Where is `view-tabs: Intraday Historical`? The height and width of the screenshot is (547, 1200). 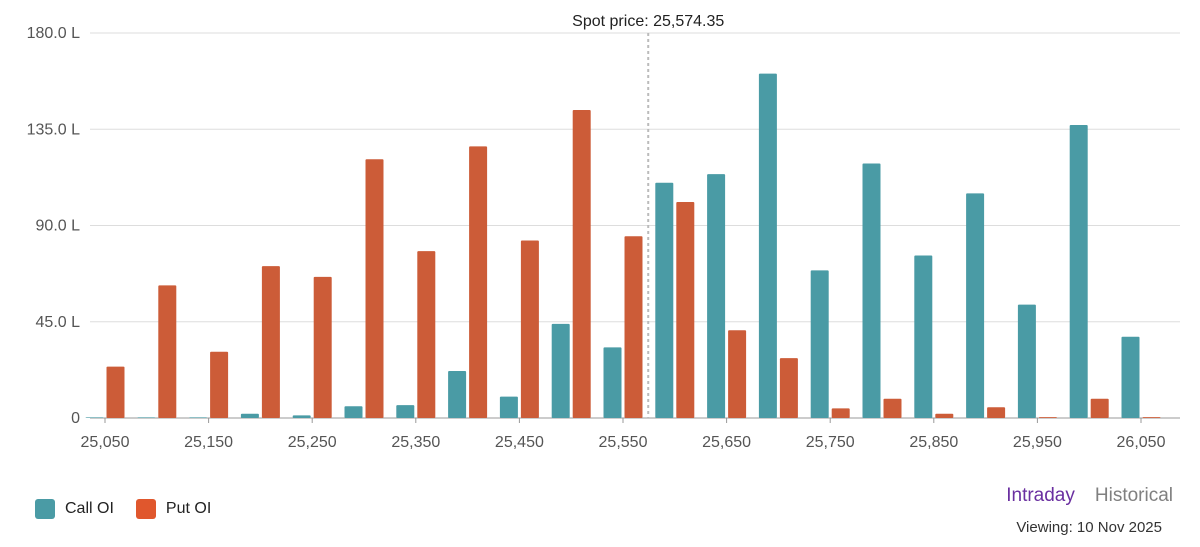
view-tabs: Intraday Historical is located at coordinates (1089, 496).